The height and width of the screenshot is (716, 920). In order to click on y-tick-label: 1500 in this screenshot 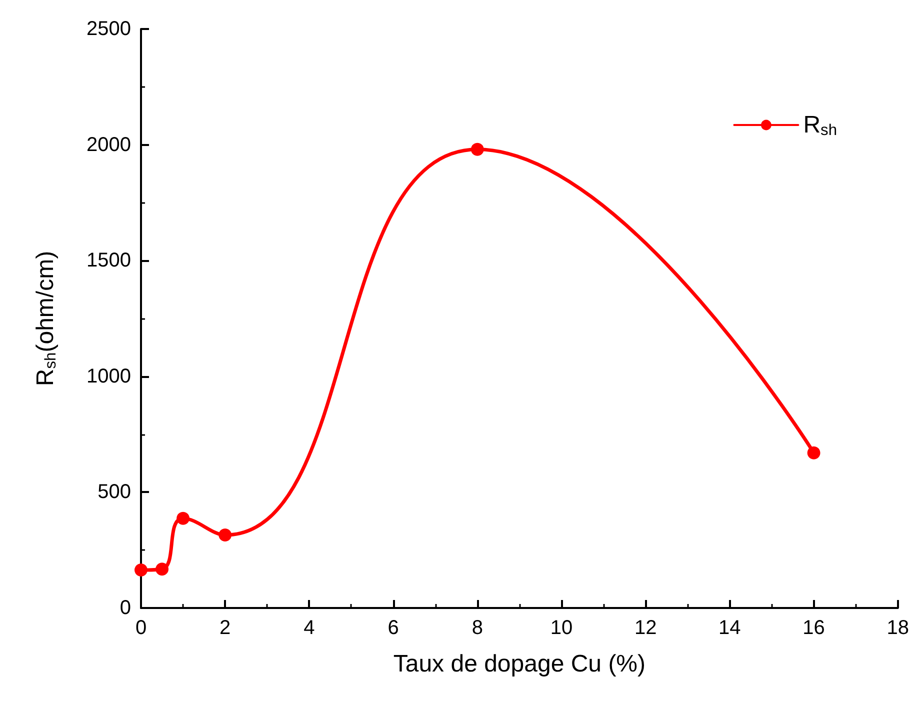, I will do `click(108, 261)`.